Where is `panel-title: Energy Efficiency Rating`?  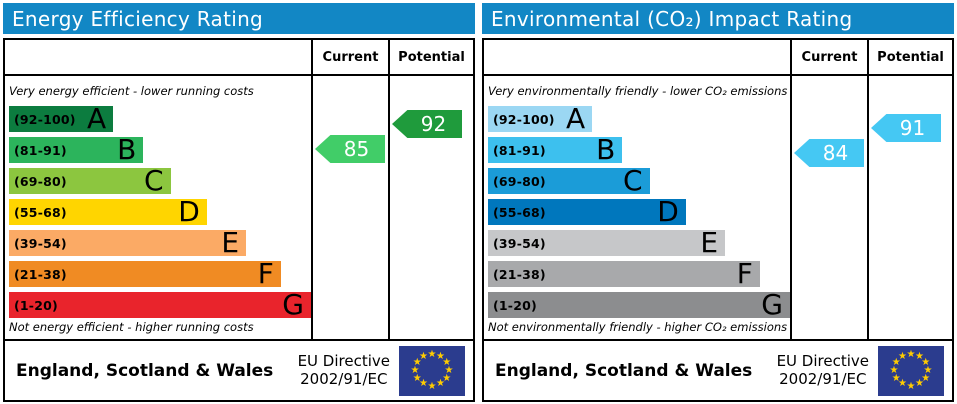
panel-title: Energy Efficiency Rating is located at coordinates (138, 18).